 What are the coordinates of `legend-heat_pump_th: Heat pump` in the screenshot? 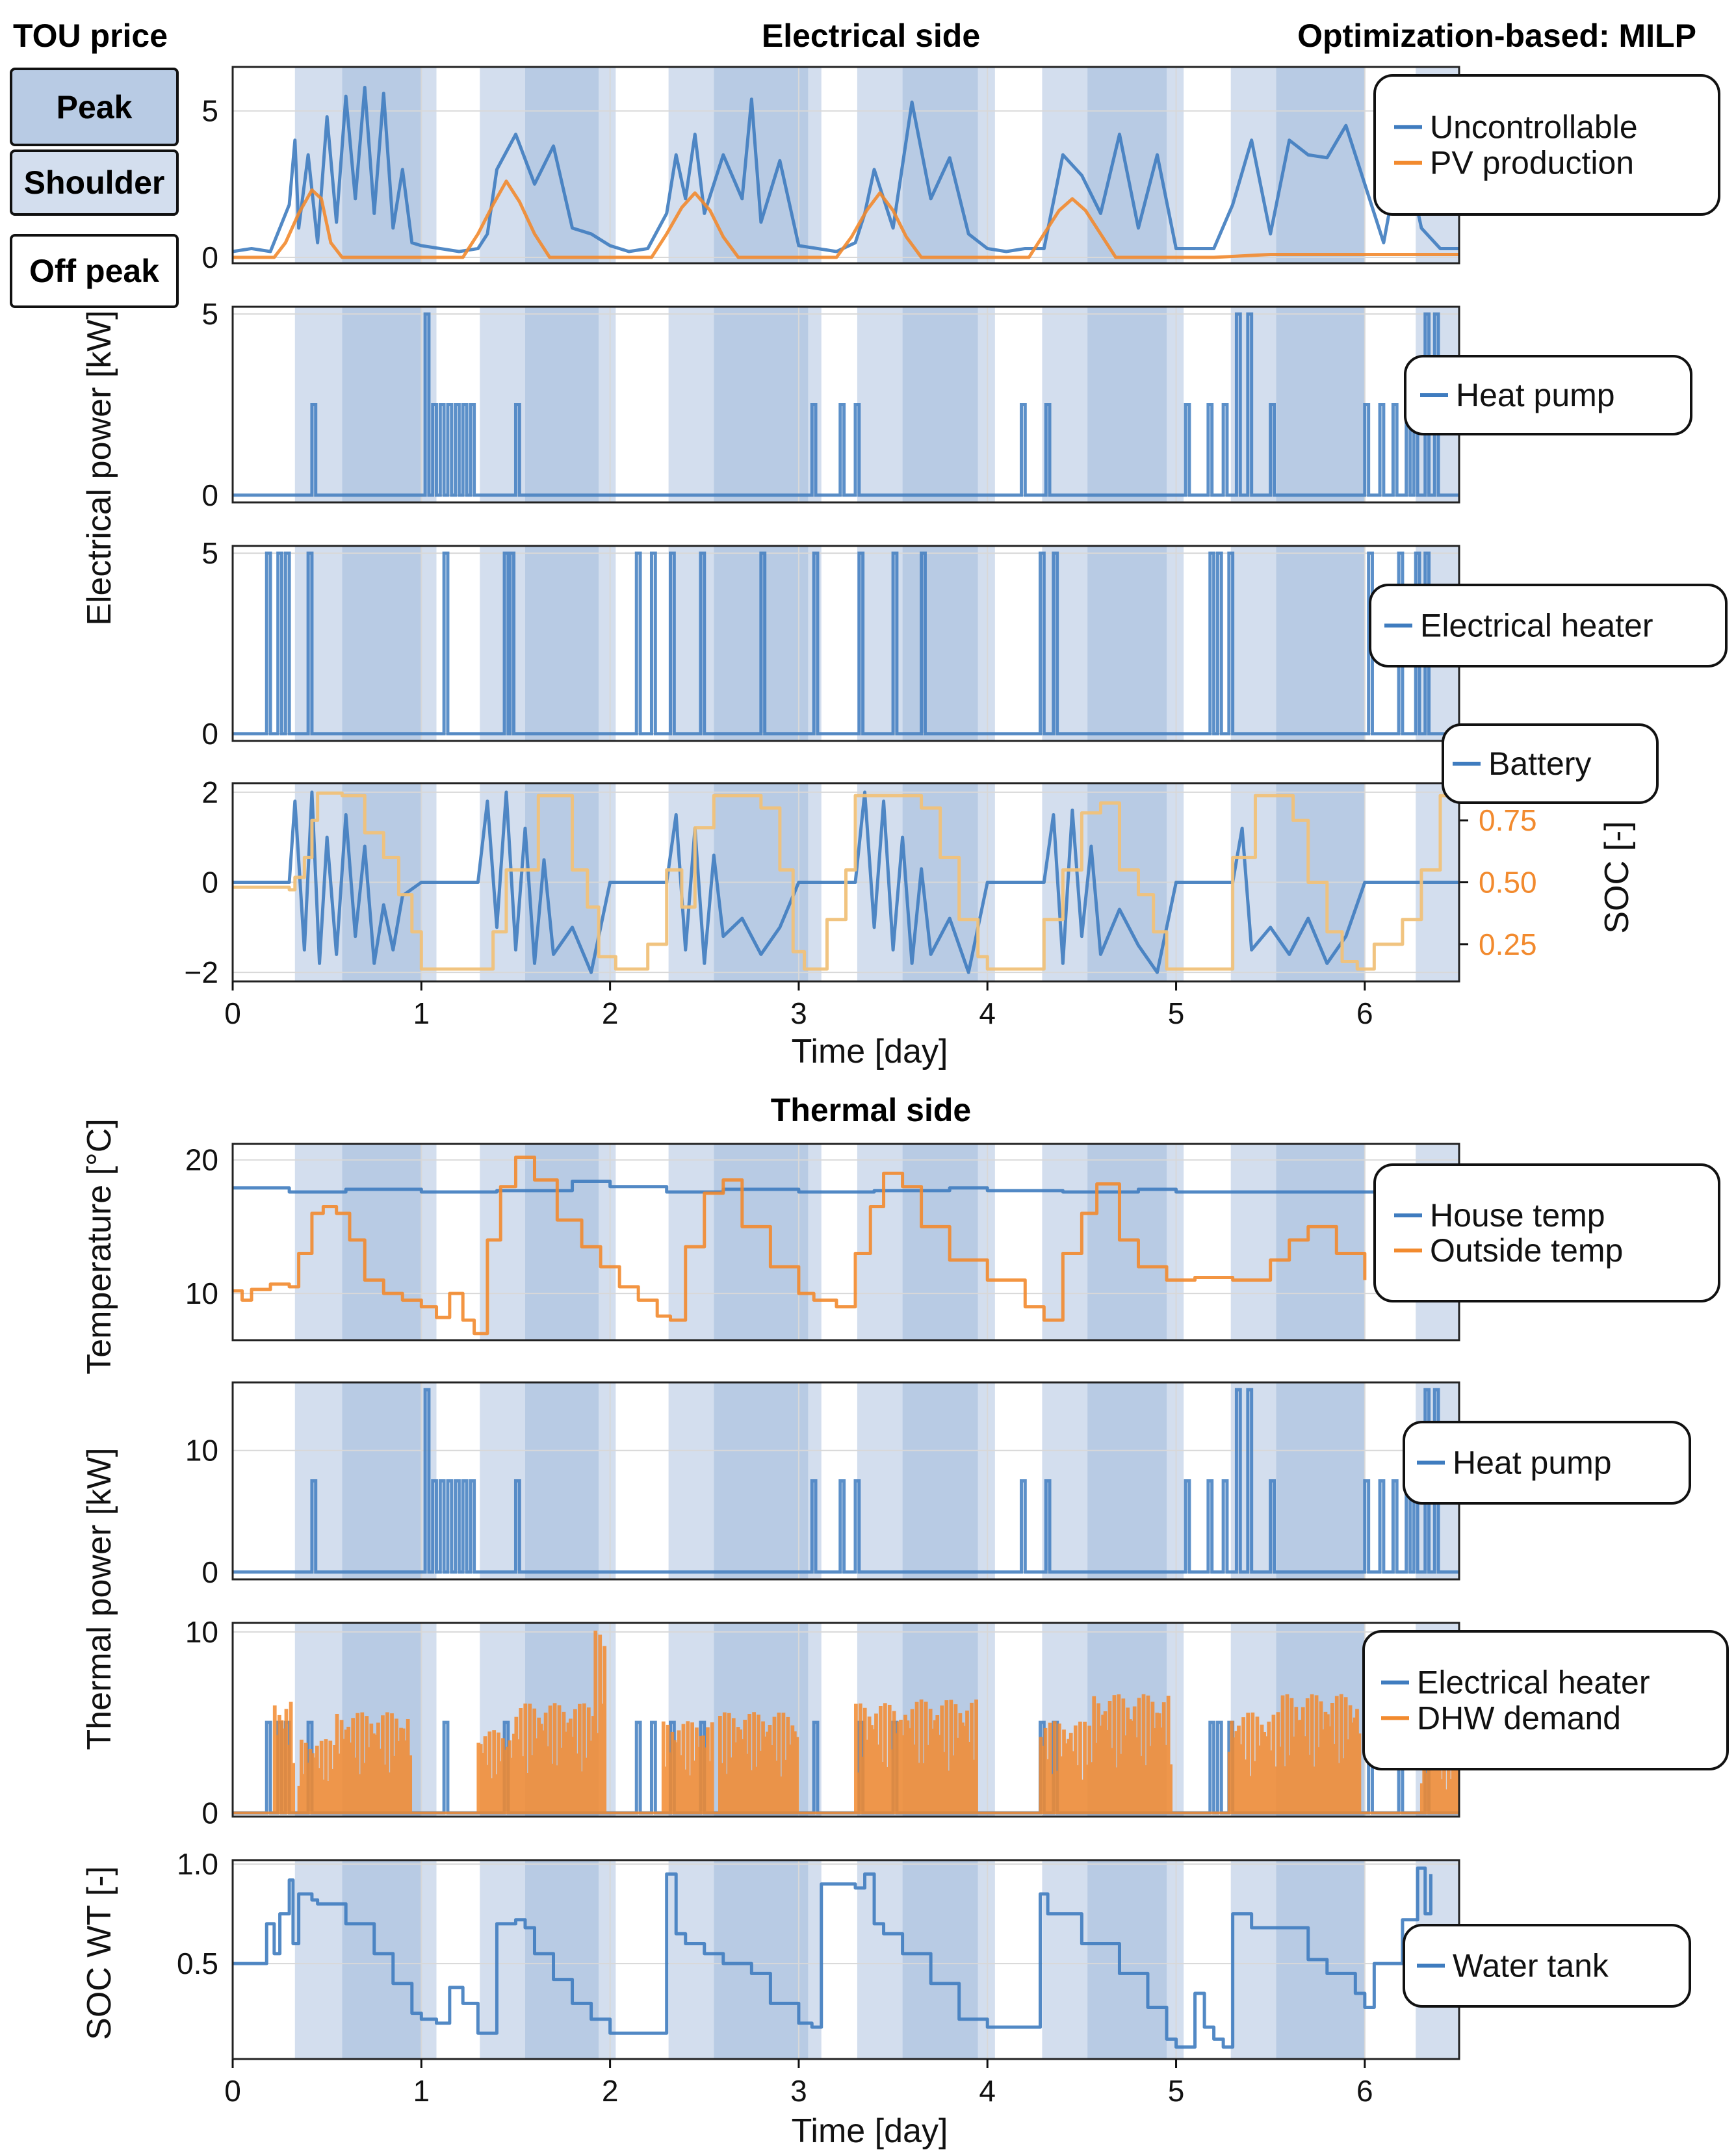 It's located at (1547, 1463).